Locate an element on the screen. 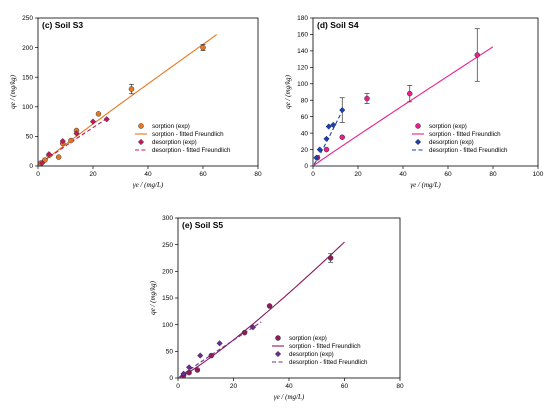  sorption-fitted-freundlich-line is located at coordinates (262, 309).